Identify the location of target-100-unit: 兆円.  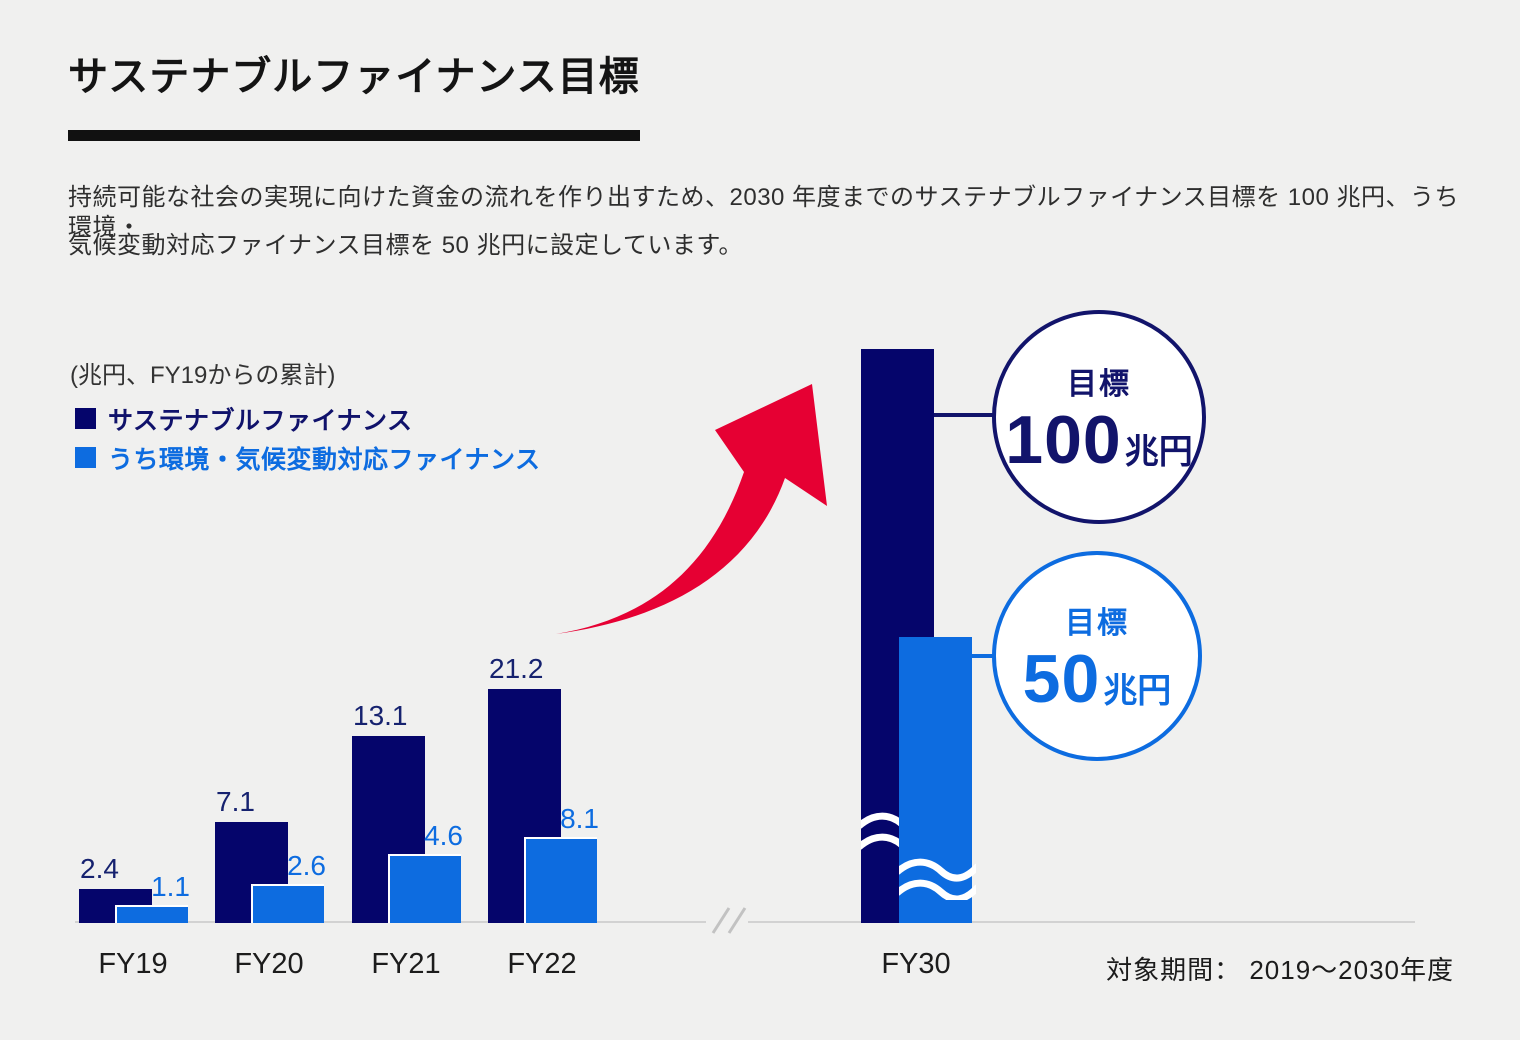
(1158, 452).